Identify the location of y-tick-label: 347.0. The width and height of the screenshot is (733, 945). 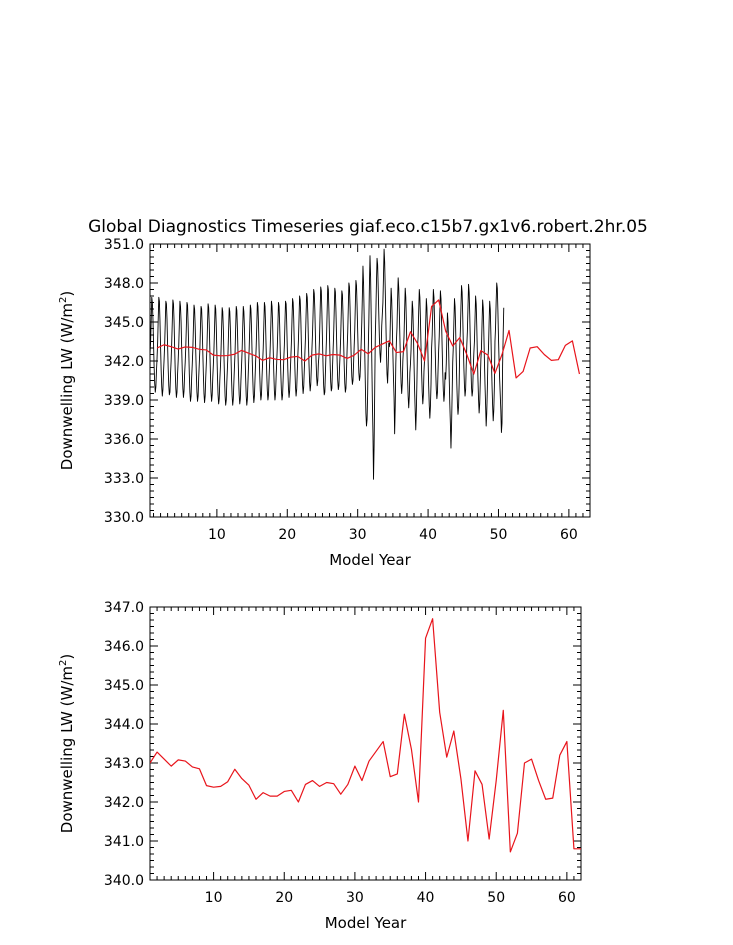
(124, 608).